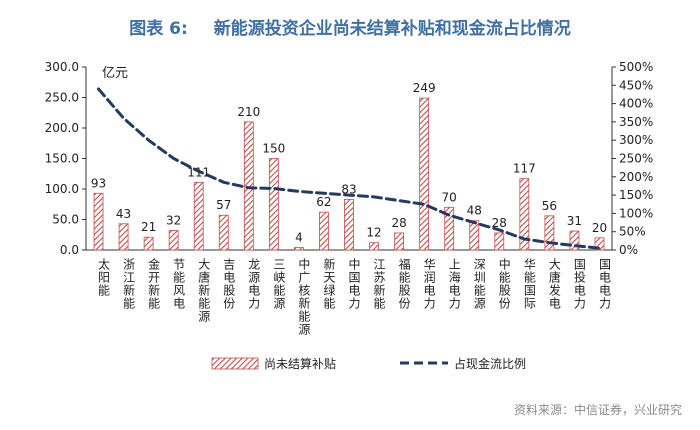  What do you see at coordinates (429, 284) in the screenshot?
I see `category-label: 华润电力` at bounding box center [429, 284].